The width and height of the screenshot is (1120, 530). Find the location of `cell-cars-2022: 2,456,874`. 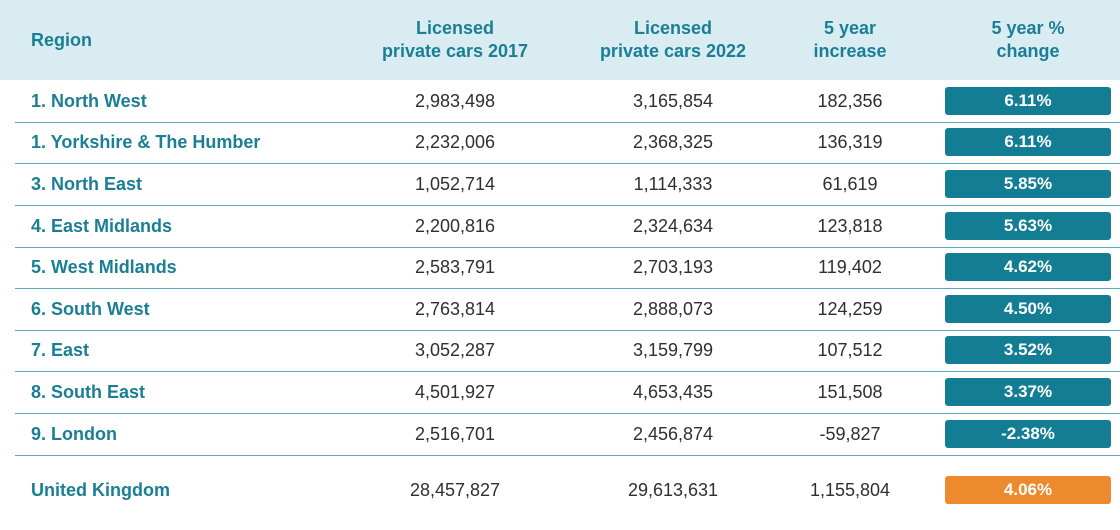

cell-cars-2022: 2,456,874 is located at coordinates (673, 434).